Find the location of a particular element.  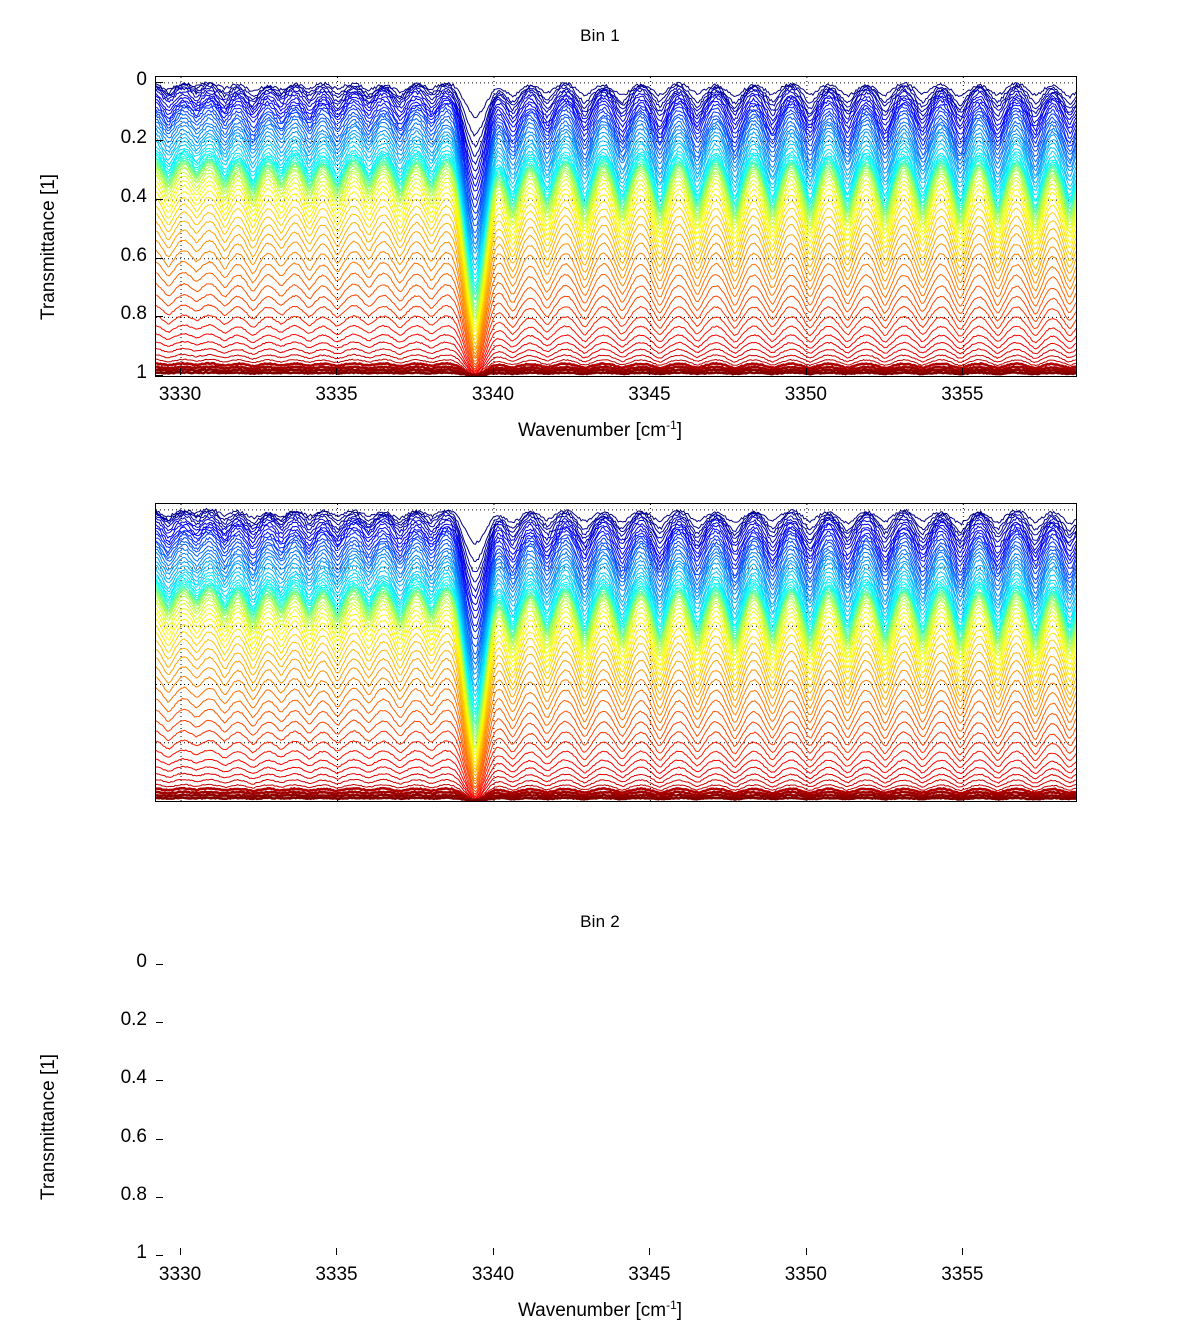

x-tick-label: 3340 is located at coordinates (493, 394).